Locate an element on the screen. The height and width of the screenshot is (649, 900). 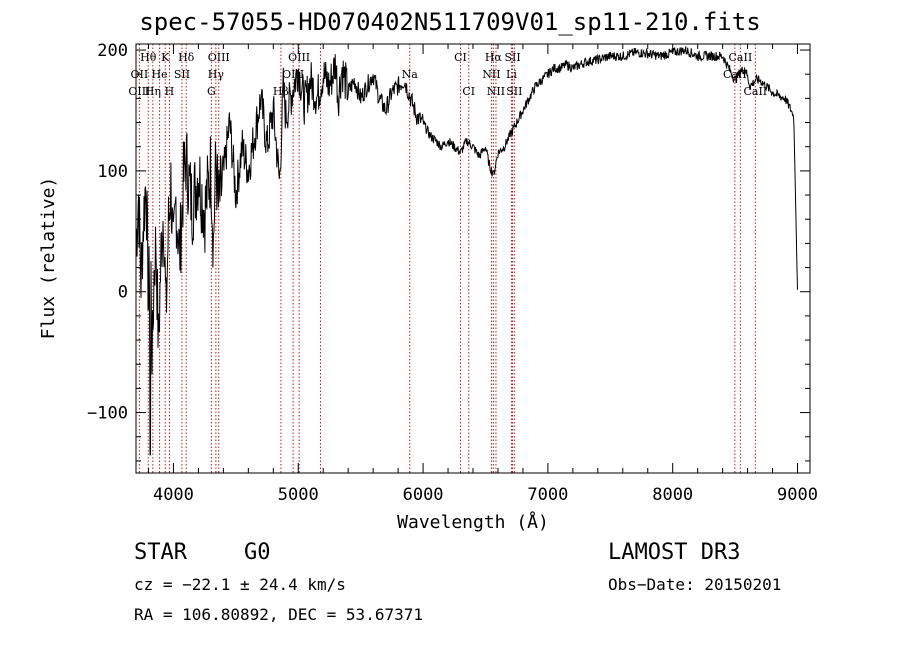
y-axis-label: Flux (relative) is located at coordinates (48, 258).